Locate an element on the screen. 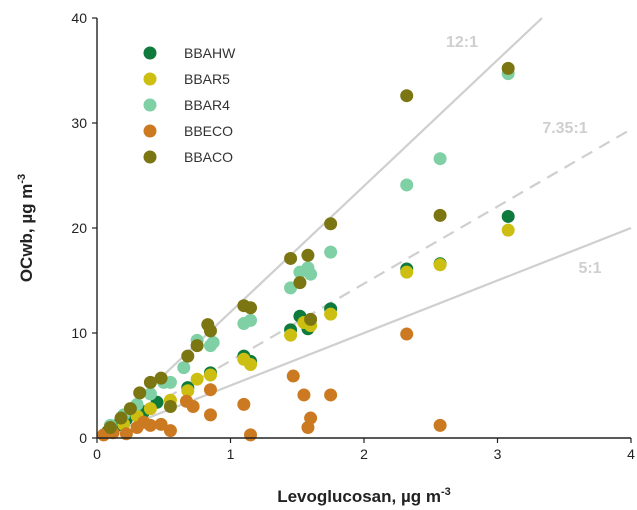  legend-marker-bbahw is located at coordinates (150, 53).